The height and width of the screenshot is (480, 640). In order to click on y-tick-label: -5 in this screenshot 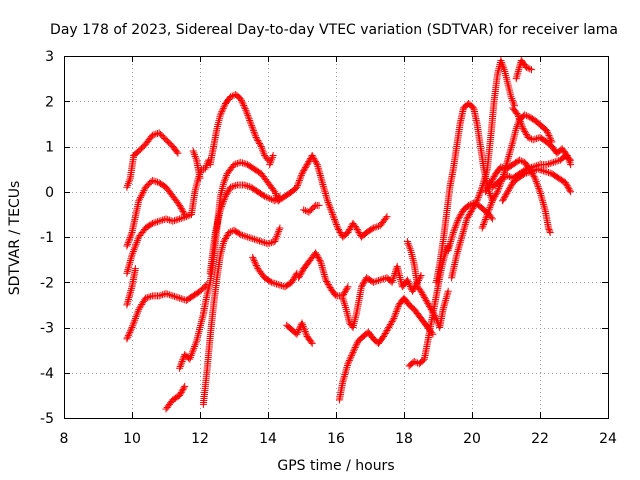, I will do `click(47, 419)`.